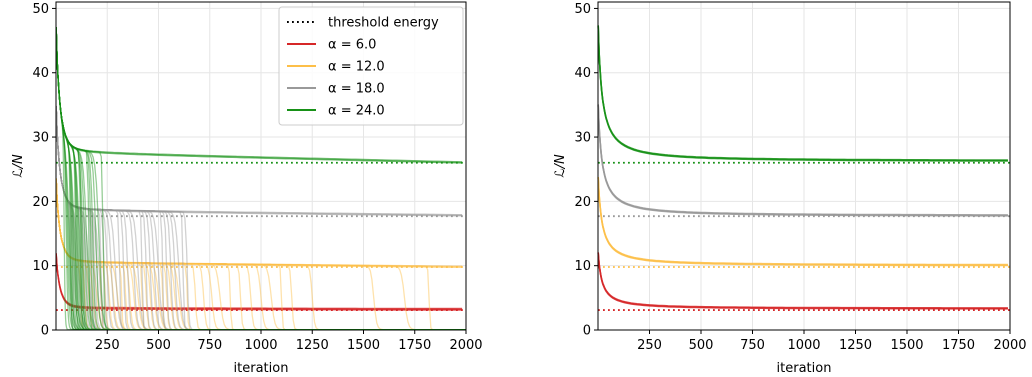  Describe the element at coordinates (1009, 345) in the screenshot. I see `right-x-tick-label-2000: 2000` at that location.